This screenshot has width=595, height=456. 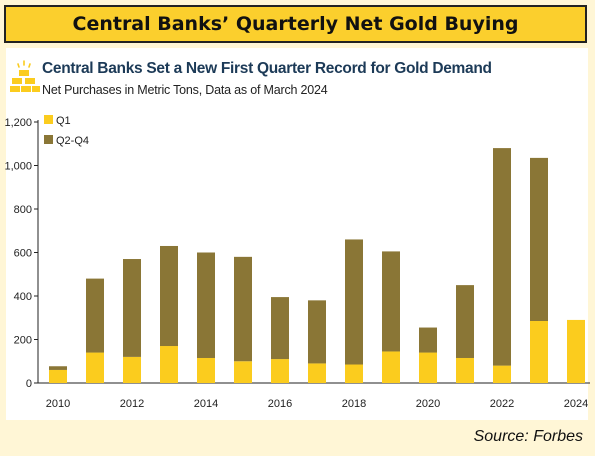 I want to click on bar-q2-q4-2023, so click(x=539, y=239).